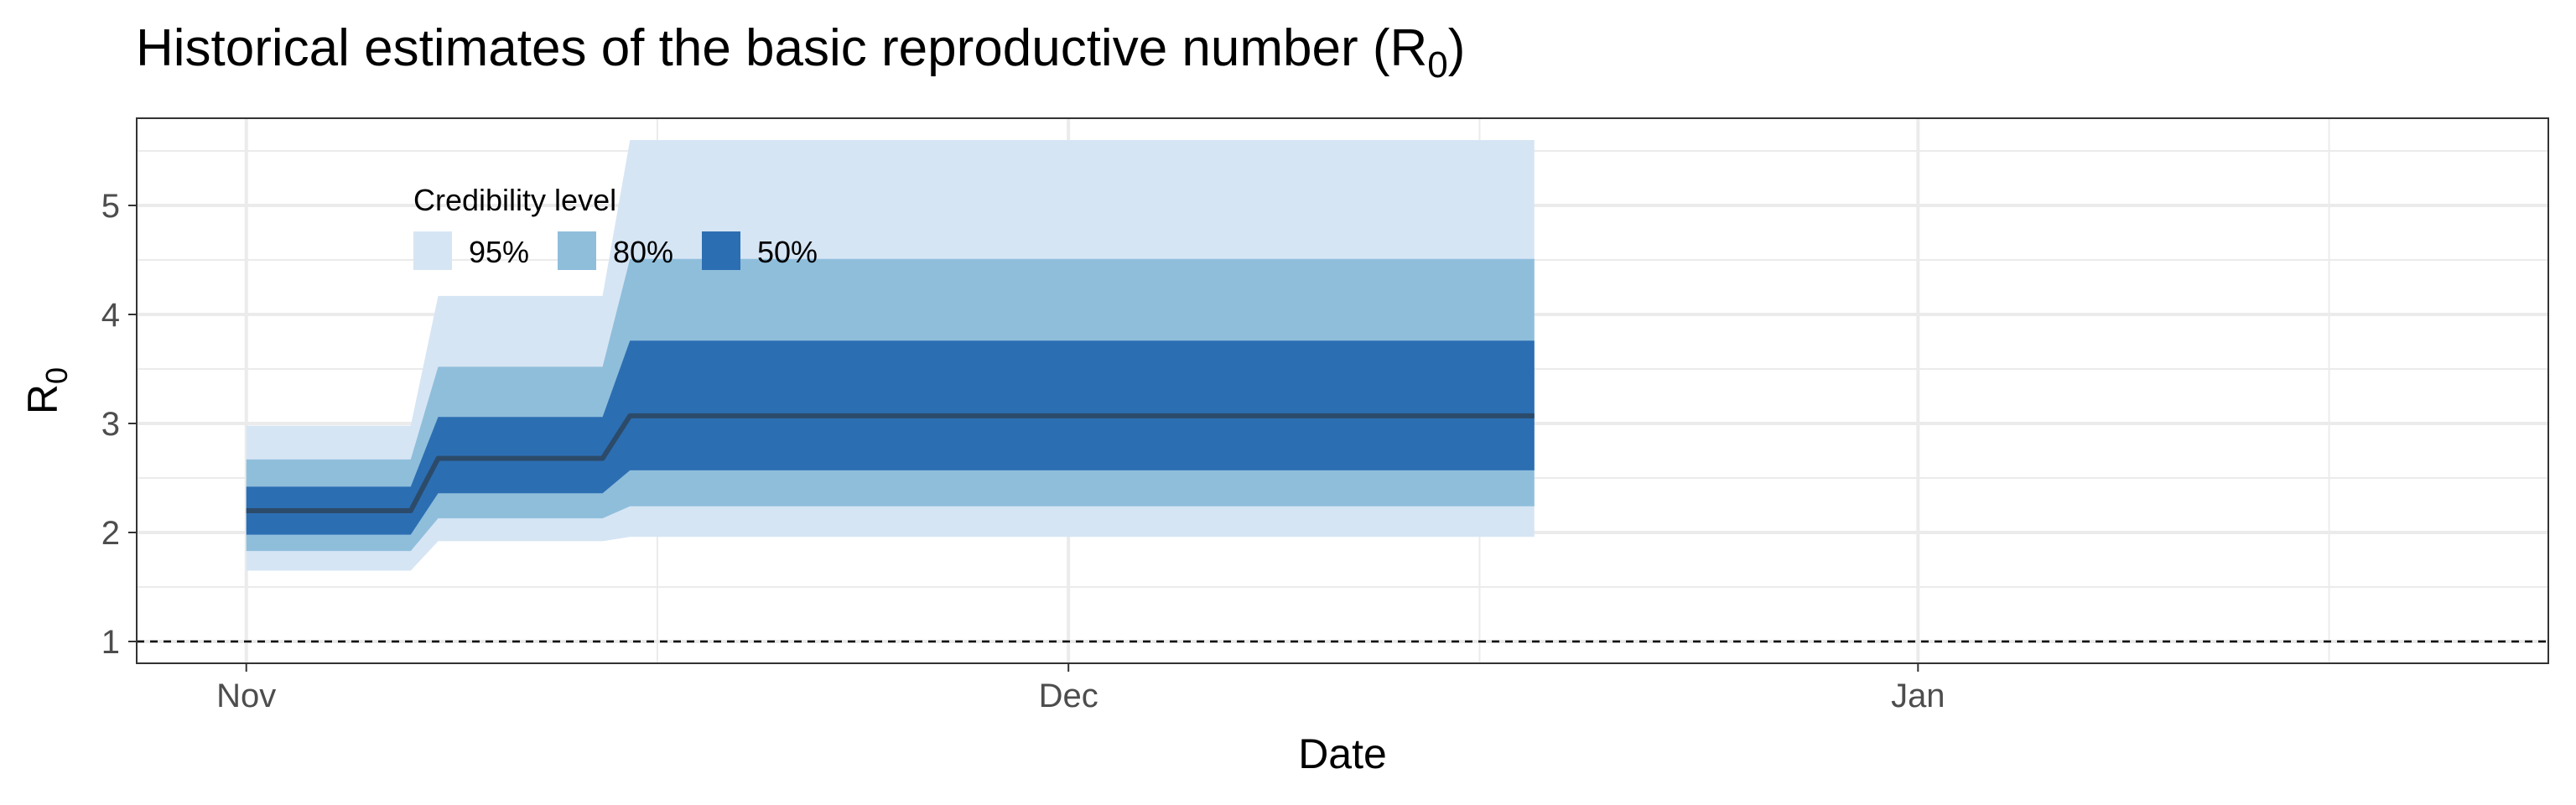 This screenshot has height=805, width=2576. What do you see at coordinates (110, 642) in the screenshot?
I see `y-tick-label: 1` at bounding box center [110, 642].